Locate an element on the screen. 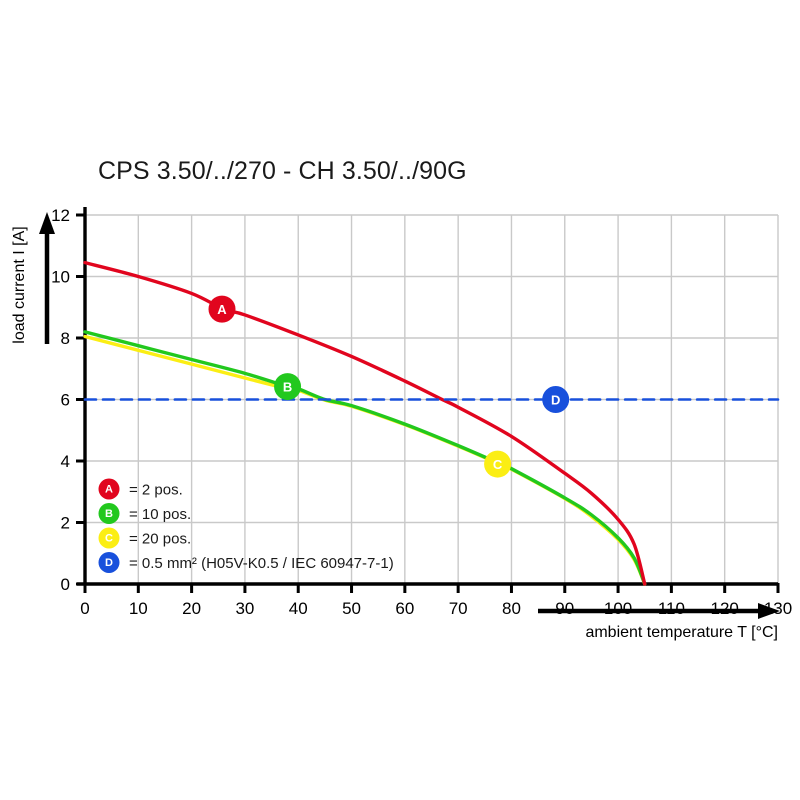  x-tick-label: 50 is located at coordinates (351, 608).